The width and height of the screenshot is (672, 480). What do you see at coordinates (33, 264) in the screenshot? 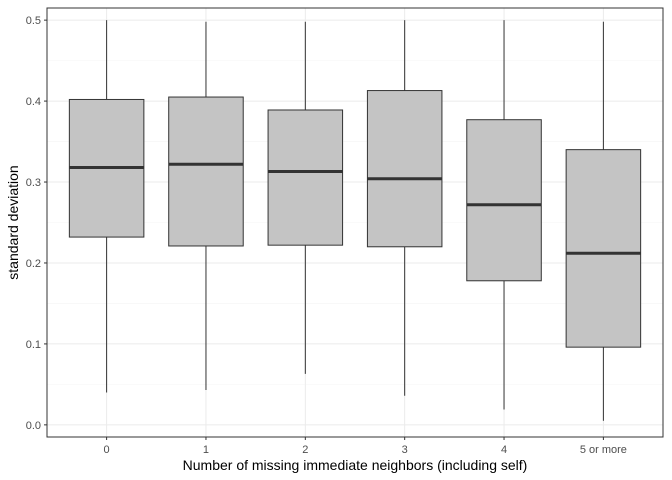
I see `y-tick-label: 0.2` at bounding box center [33, 264].